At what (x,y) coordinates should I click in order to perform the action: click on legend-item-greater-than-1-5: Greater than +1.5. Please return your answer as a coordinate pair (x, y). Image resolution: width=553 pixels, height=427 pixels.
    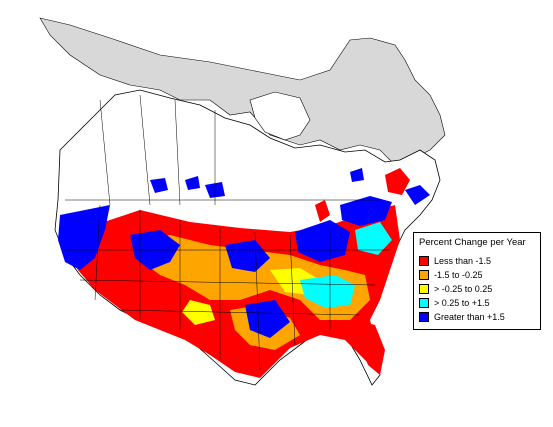
    Looking at the image, I should click on (462, 317).